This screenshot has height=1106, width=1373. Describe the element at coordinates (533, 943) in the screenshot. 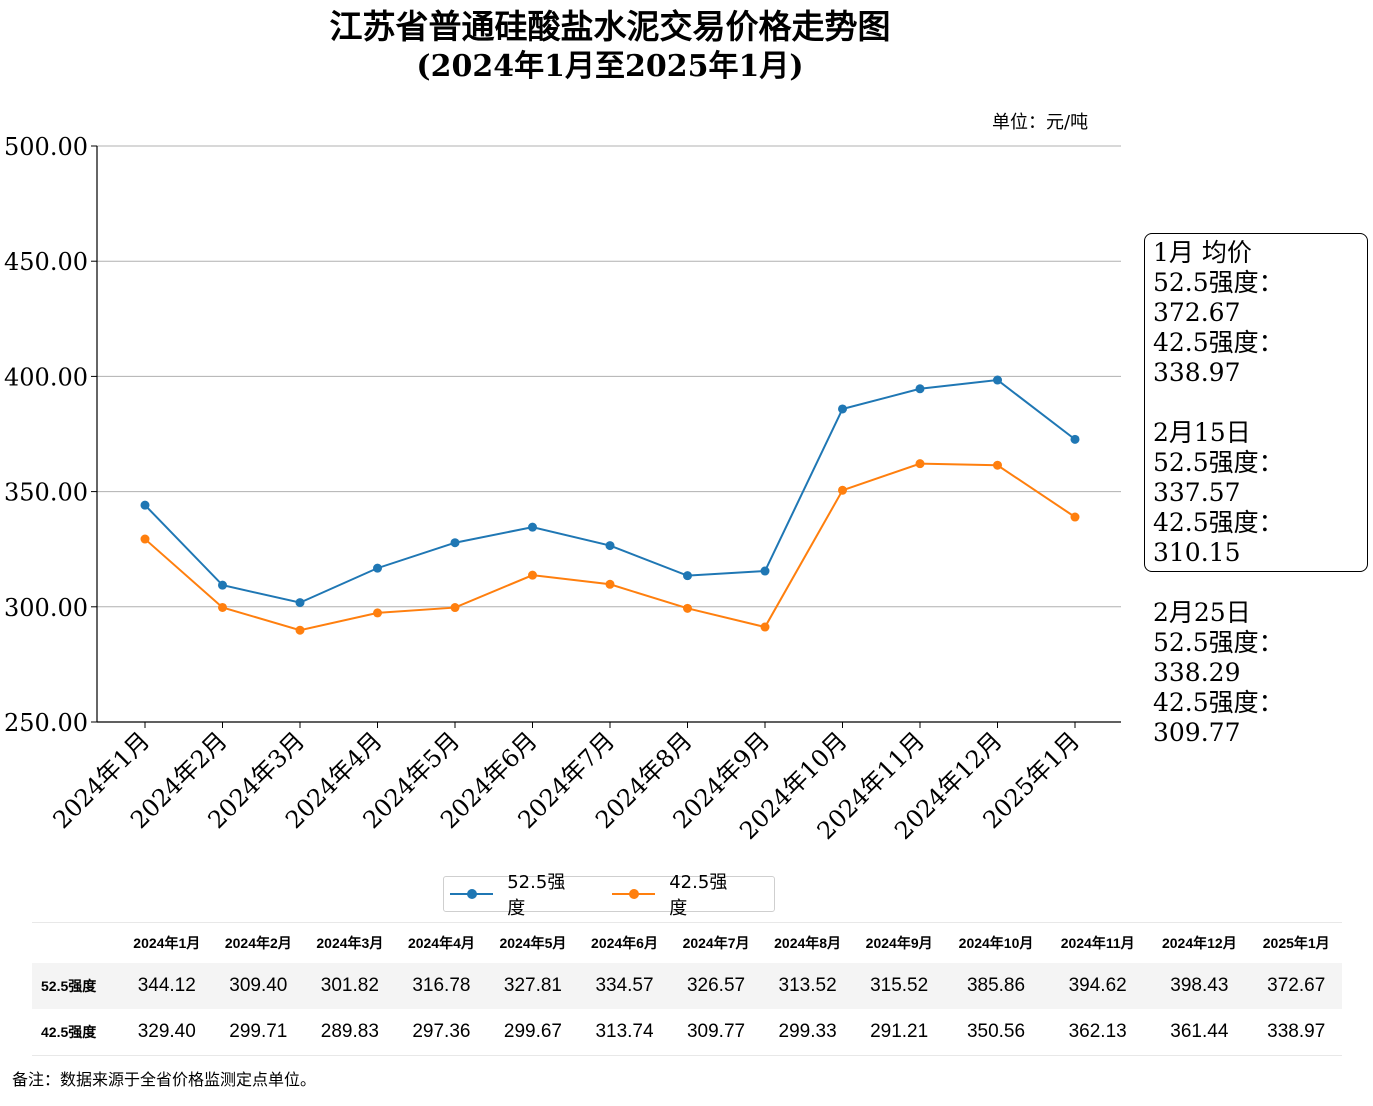

I see `table-header: 2024年5月` at that location.